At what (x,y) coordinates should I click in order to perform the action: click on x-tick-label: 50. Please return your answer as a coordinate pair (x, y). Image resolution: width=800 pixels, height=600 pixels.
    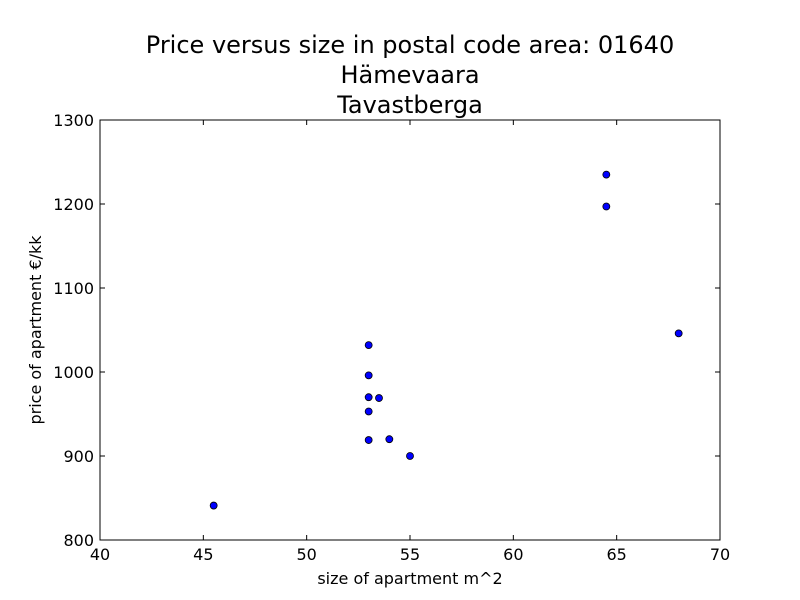
    Looking at the image, I should click on (306, 554).